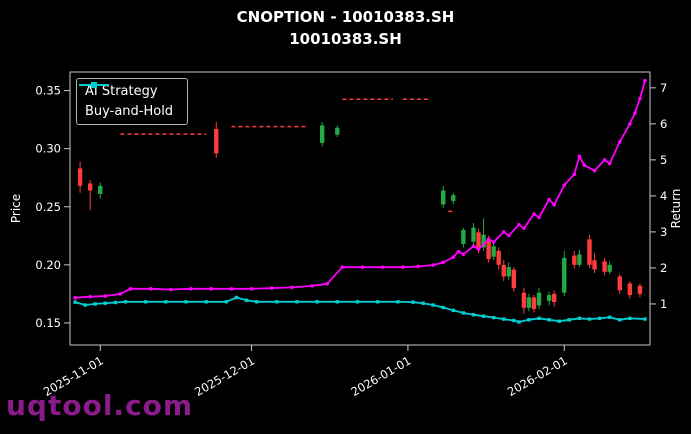 The width and height of the screenshot is (691, 434). What do you see at coordinates (48, 149) in the screenshot?
I see `price-tick-label: 0.30` at bounding box center [48, 149].